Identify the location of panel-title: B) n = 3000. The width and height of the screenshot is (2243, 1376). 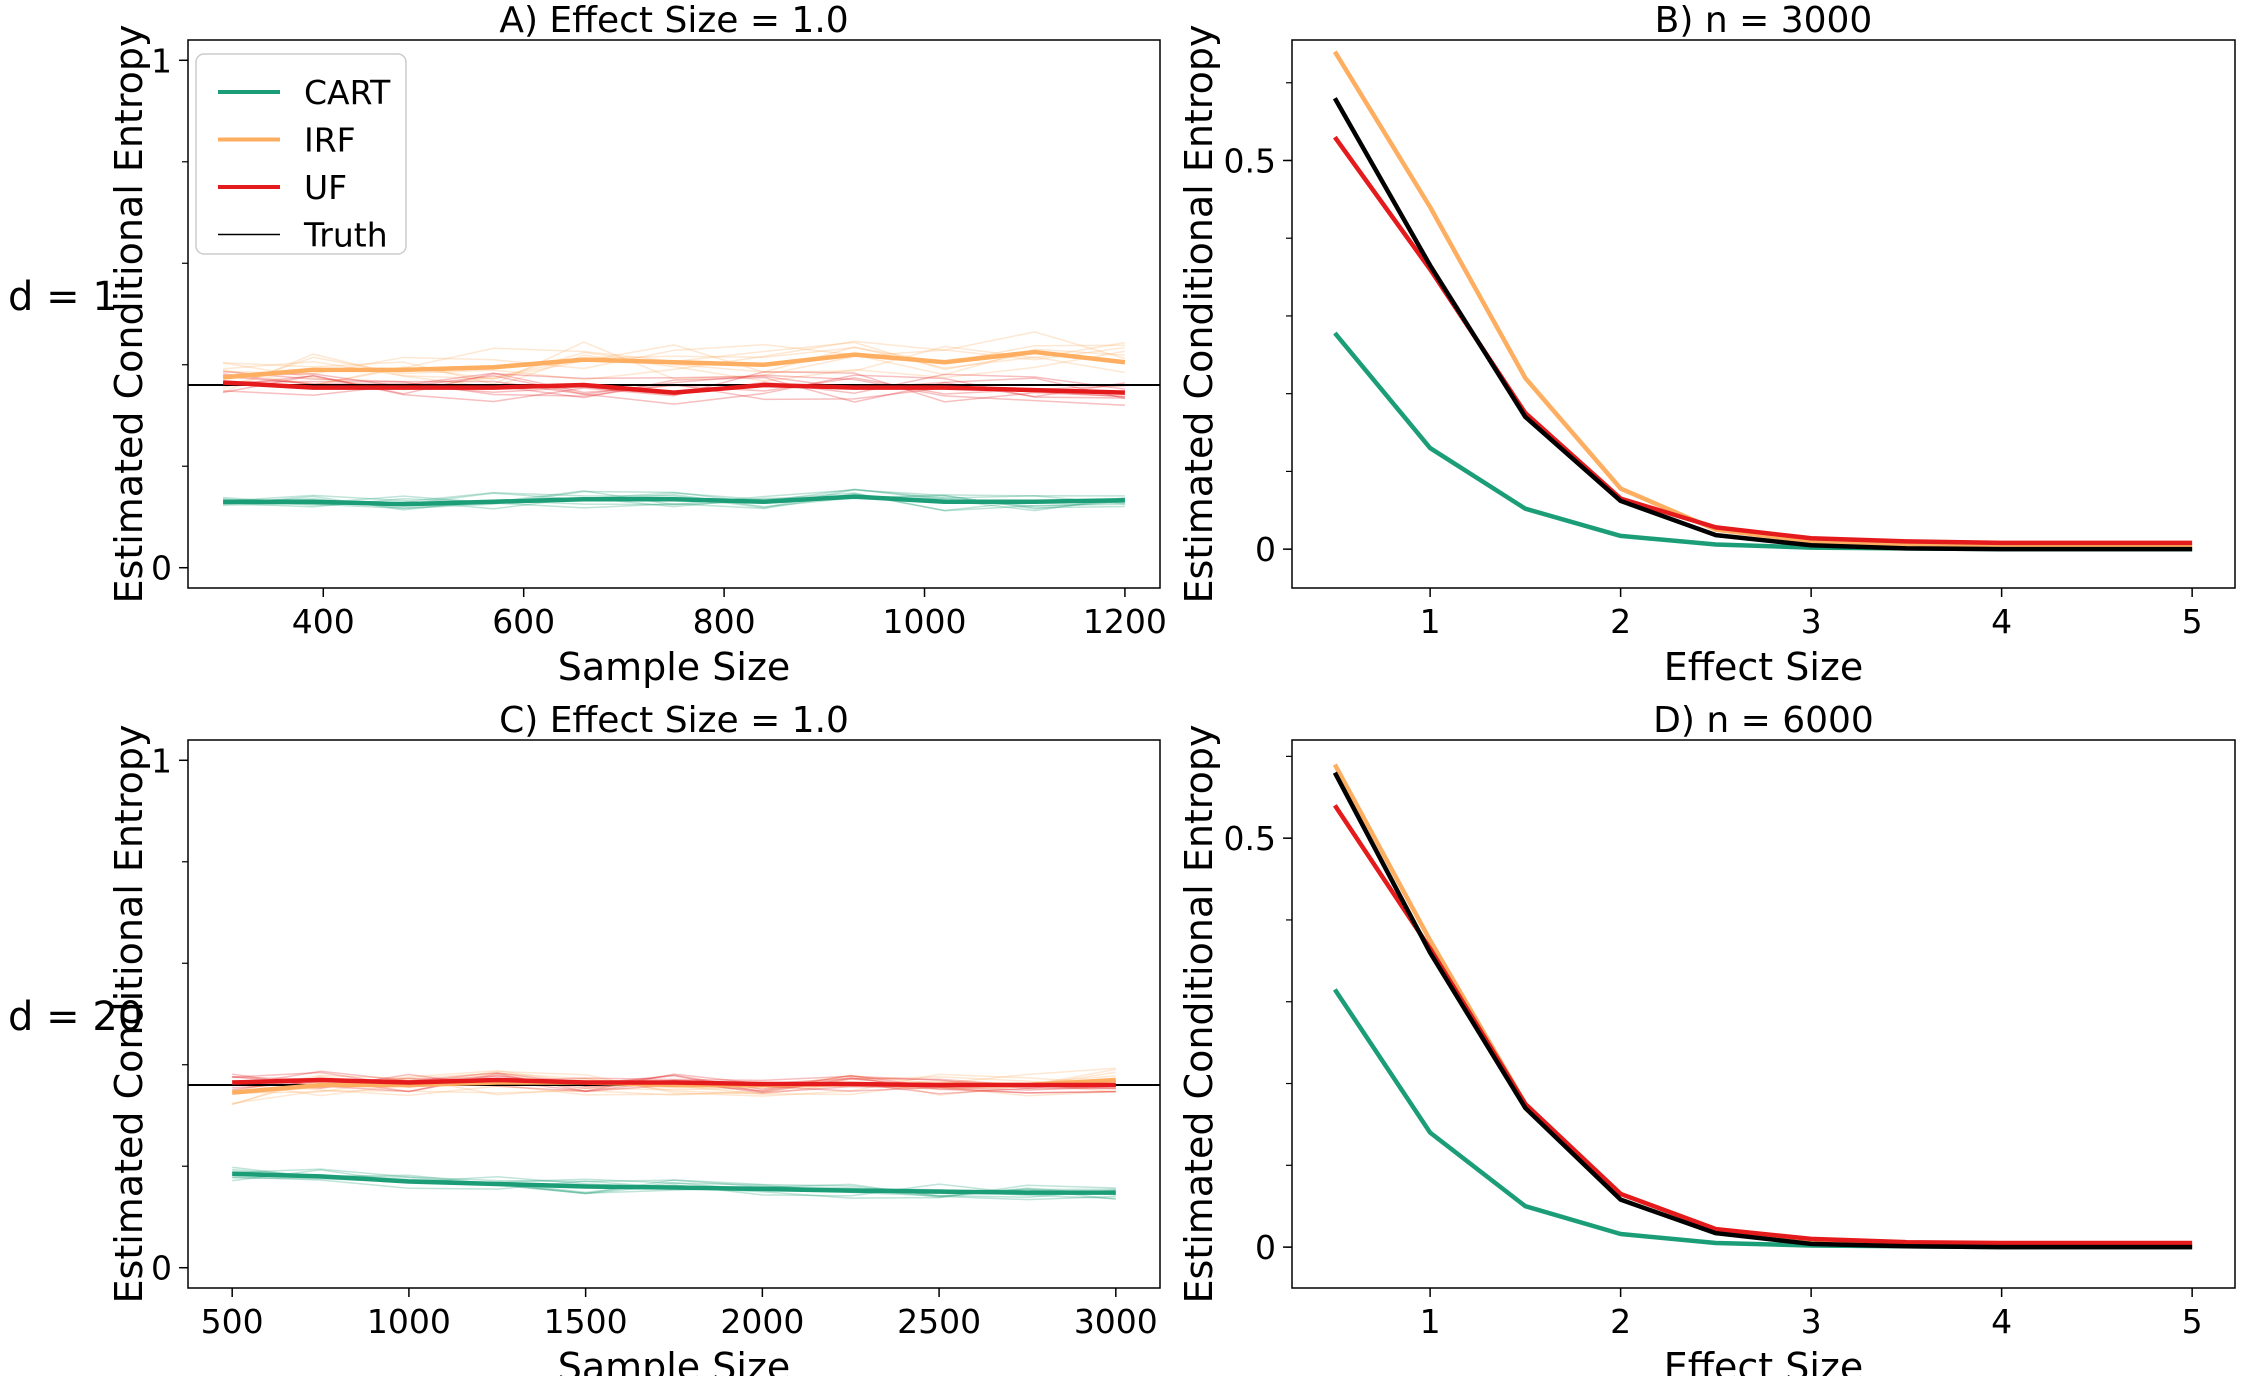
(1764, 20).